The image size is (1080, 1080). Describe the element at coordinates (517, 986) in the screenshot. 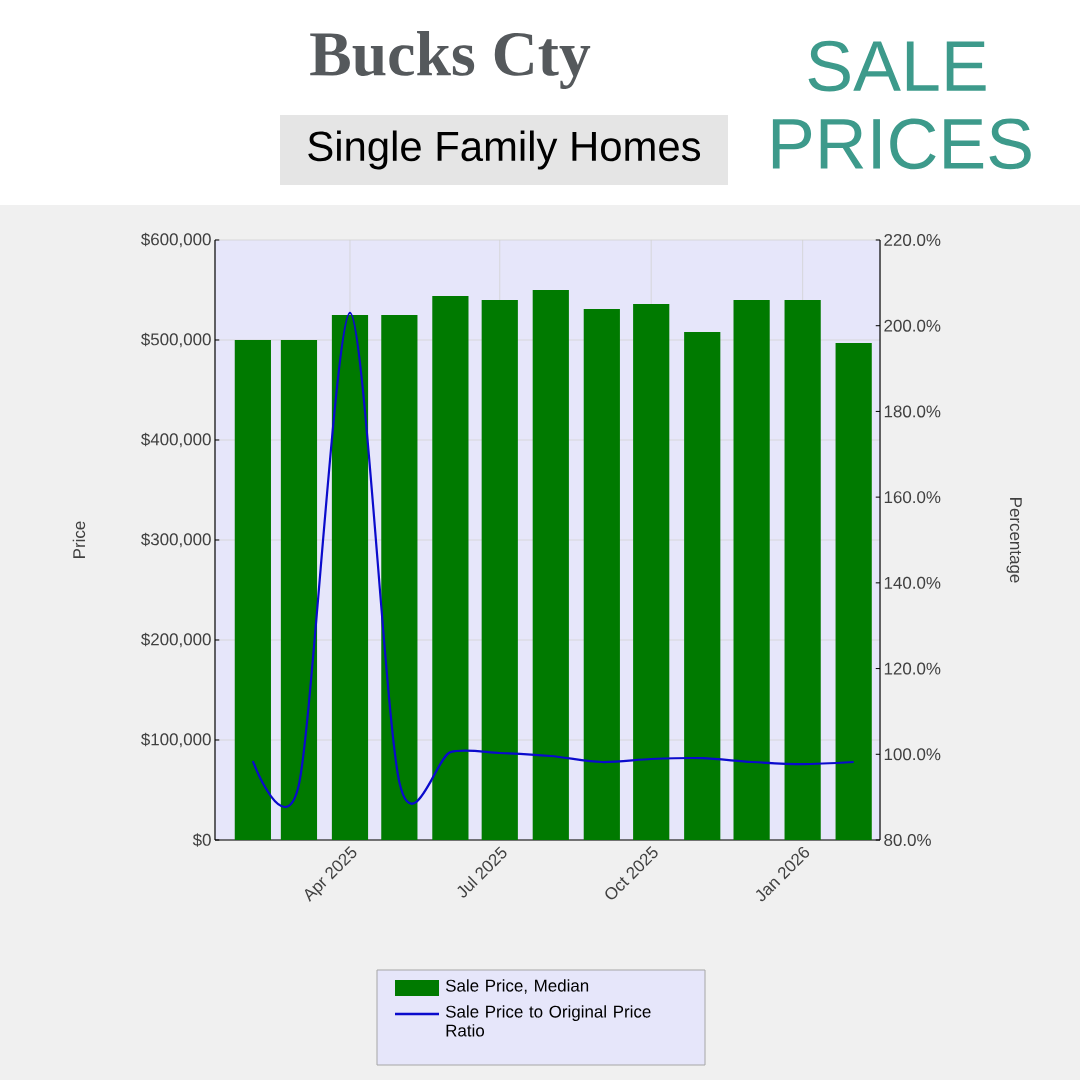

I see `legend-label: Sale Price, Median` at that location.